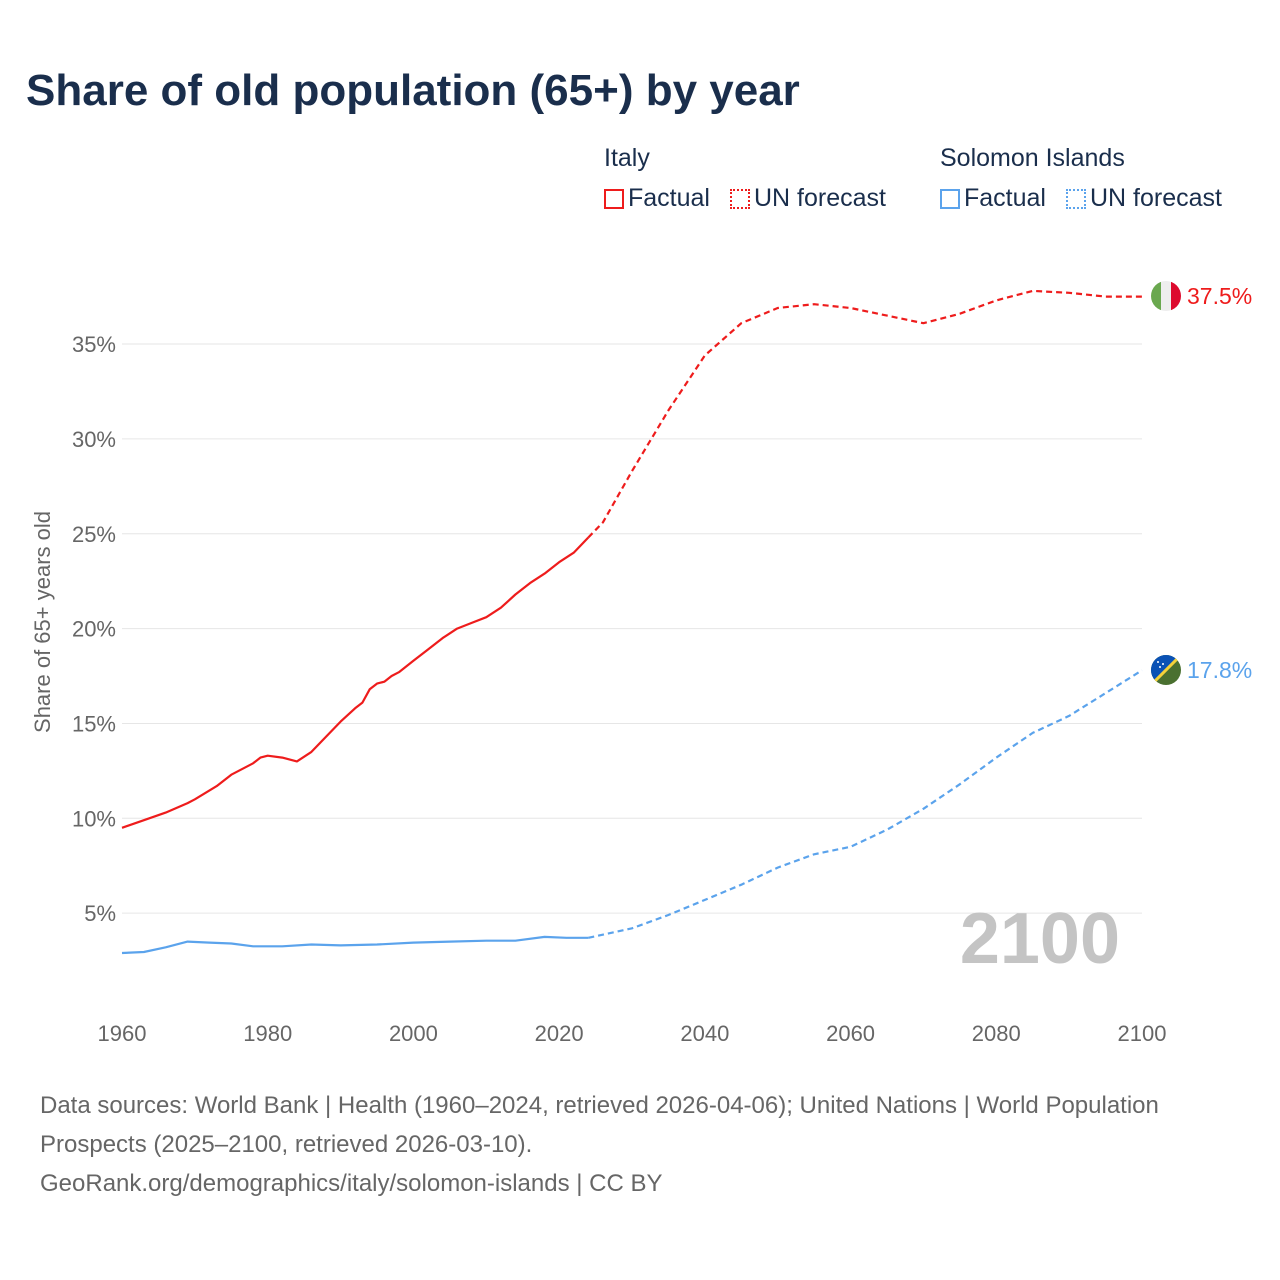 This screenshot has height=1280, width=1280. What do you see at coordinates (94, 818) in the screenshot?
I see `y-tick-label: 10%` at bounding box center [94, 818].